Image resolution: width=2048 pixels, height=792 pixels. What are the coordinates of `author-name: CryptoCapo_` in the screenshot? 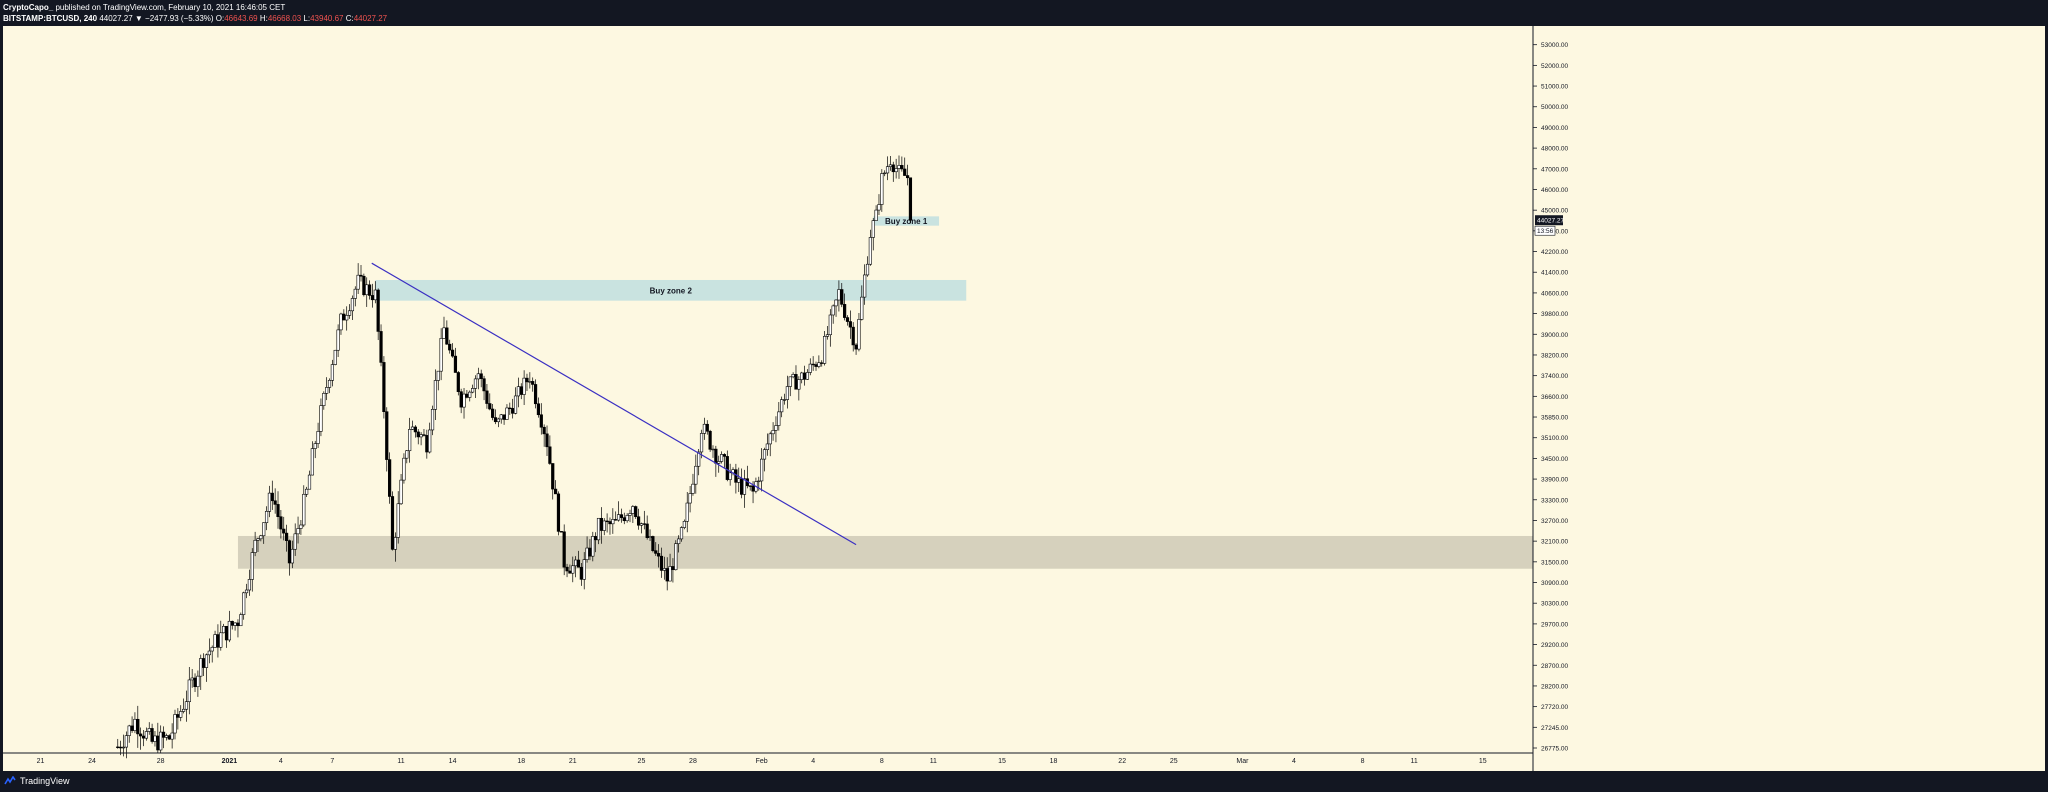 It's located at (28, 7).